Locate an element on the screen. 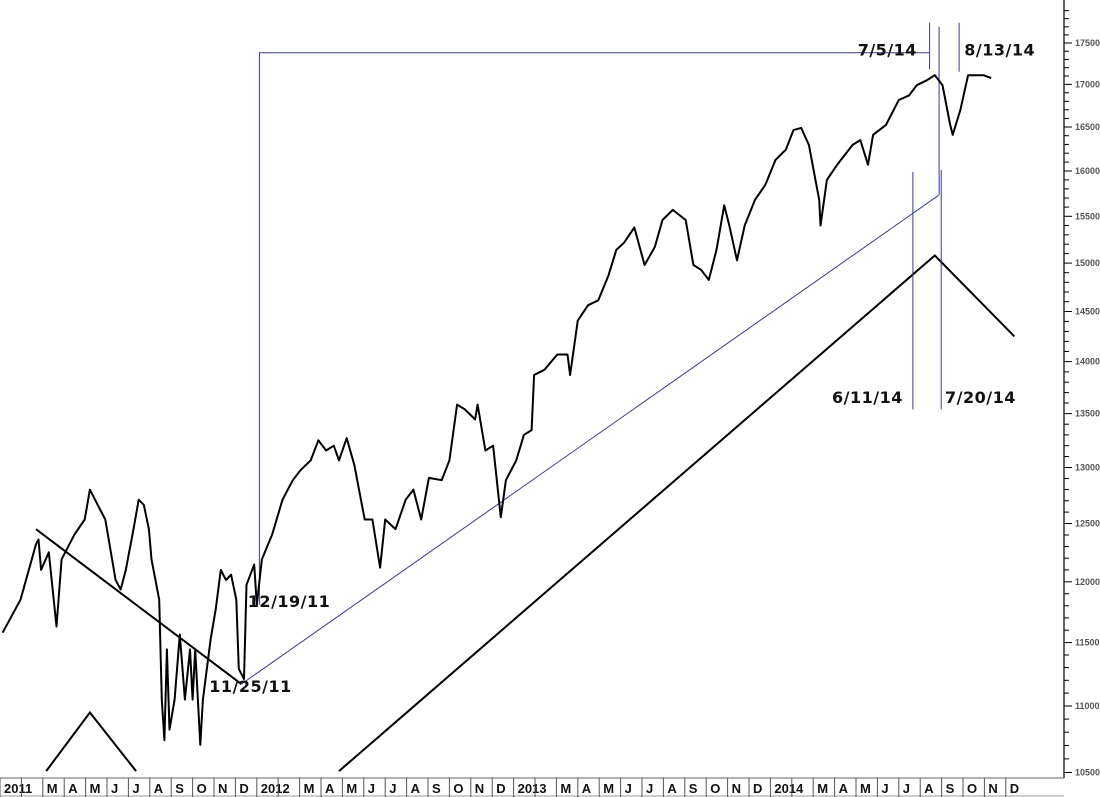 Image resolution: width=1100 pixels, height=797 pixels. x-tick-label: 2012 is located at coordinates (275, 788).